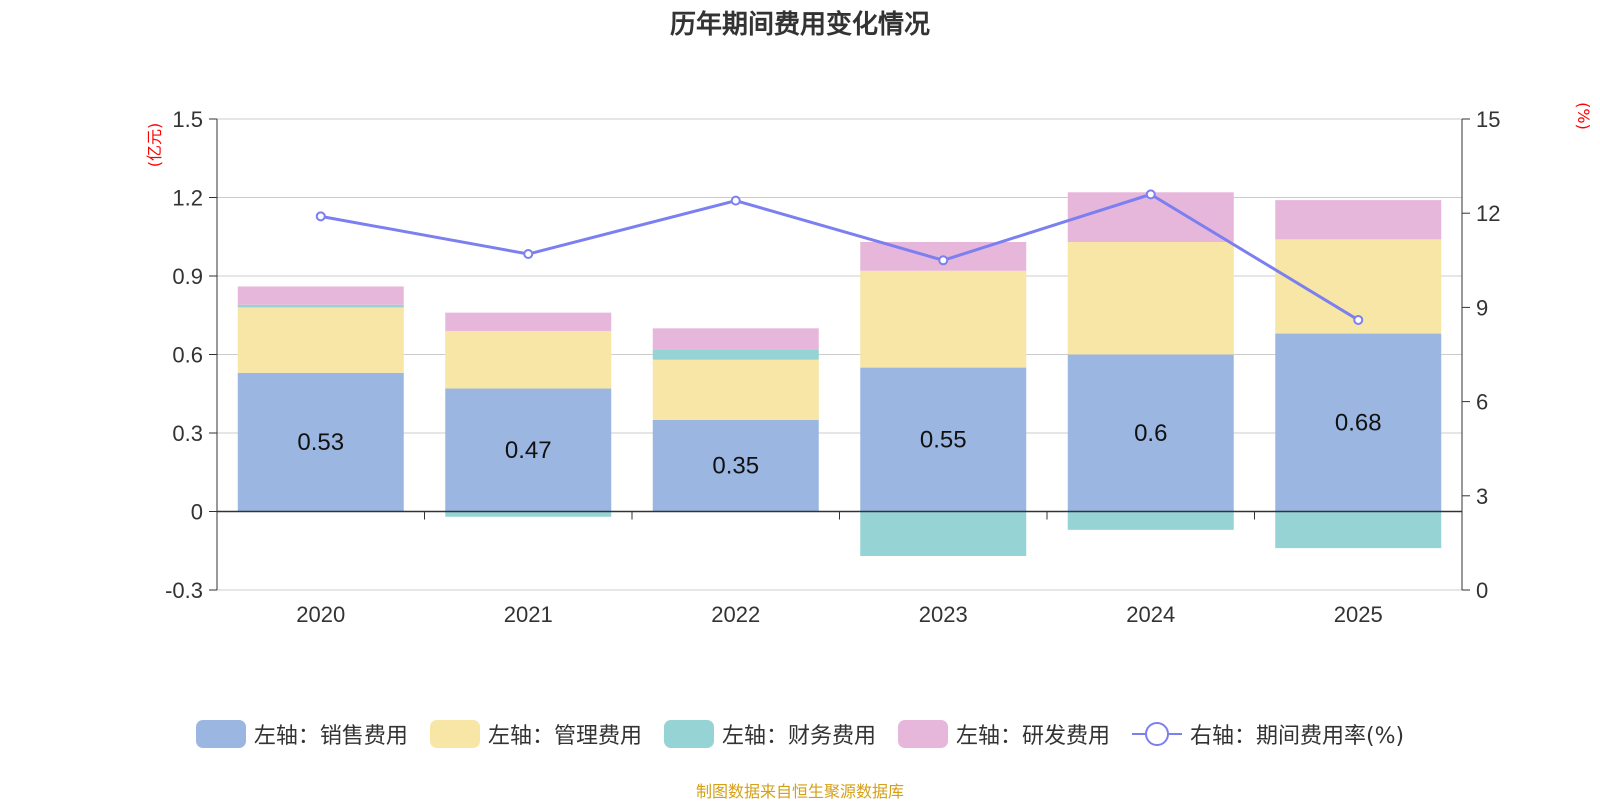 The width and height of the screenshot is (1600, 802). What do you see at coordinates (220, 734) in the screenshot?
I see `legend-swatch-sales` at bounding box center [220, 734].